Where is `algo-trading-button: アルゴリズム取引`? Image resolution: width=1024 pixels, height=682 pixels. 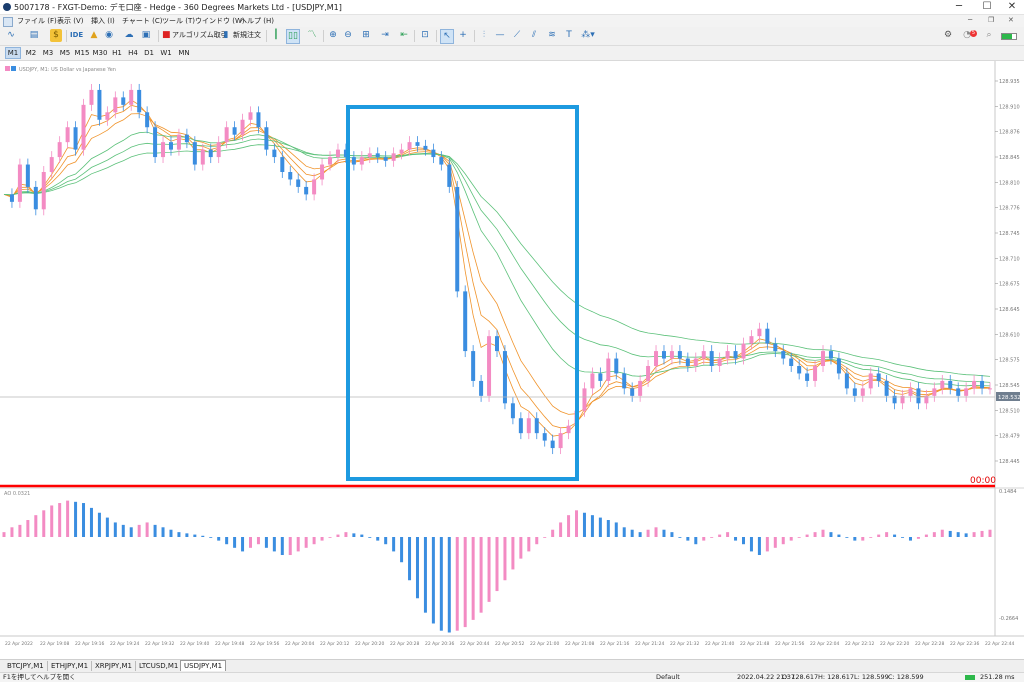 algo-trading-button: アルゴリズム取引 is located at coordinates (200, 35).